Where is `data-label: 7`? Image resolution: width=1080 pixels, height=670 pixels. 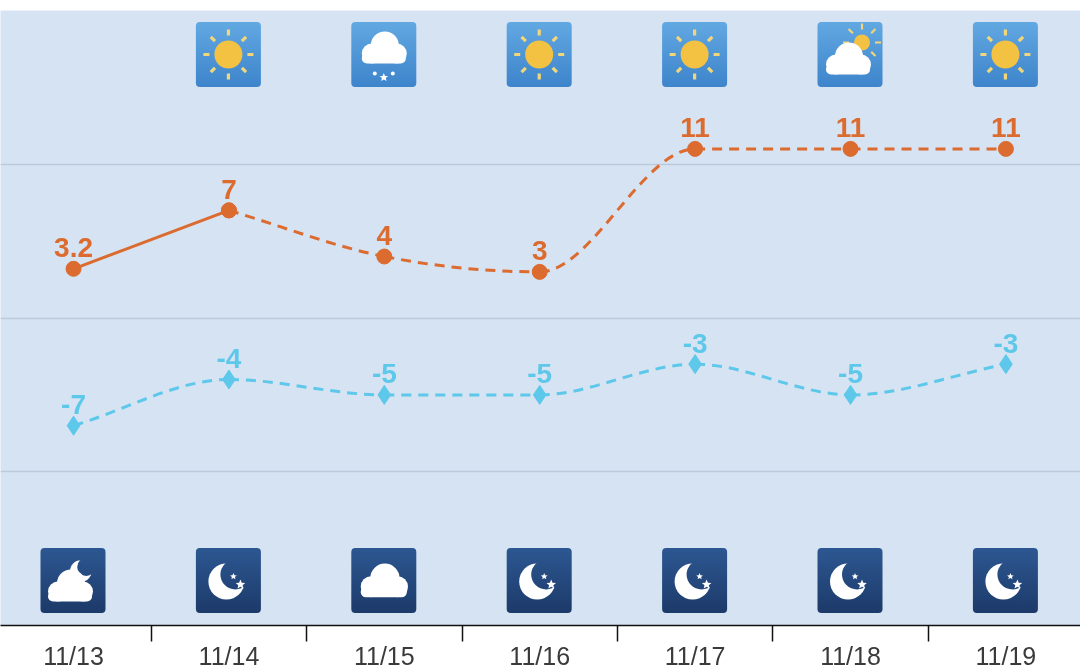
data-label: 7 is located at coordinates (229, 189).